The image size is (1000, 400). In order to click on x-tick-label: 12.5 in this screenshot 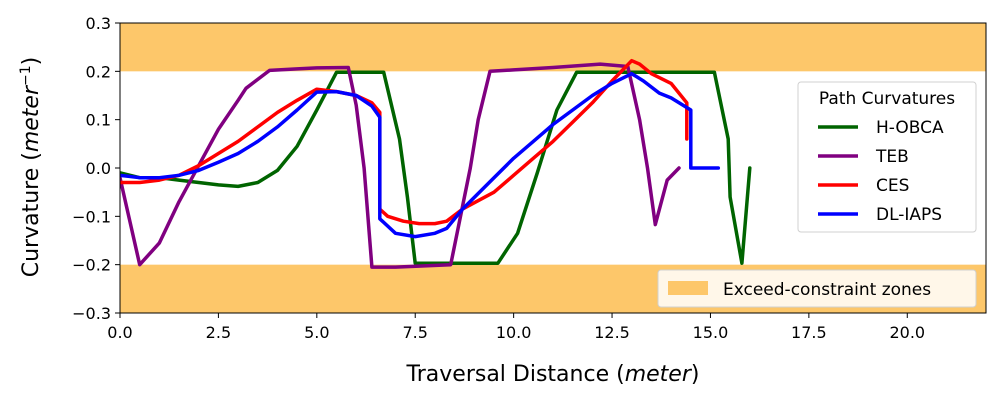, I will do `click(612, 332)`.